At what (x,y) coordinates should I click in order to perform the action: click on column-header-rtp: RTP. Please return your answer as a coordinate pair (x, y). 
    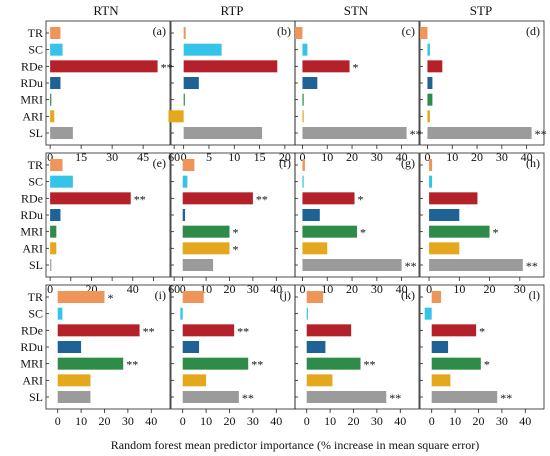
    Looking at the image, I should click on (231, 10).